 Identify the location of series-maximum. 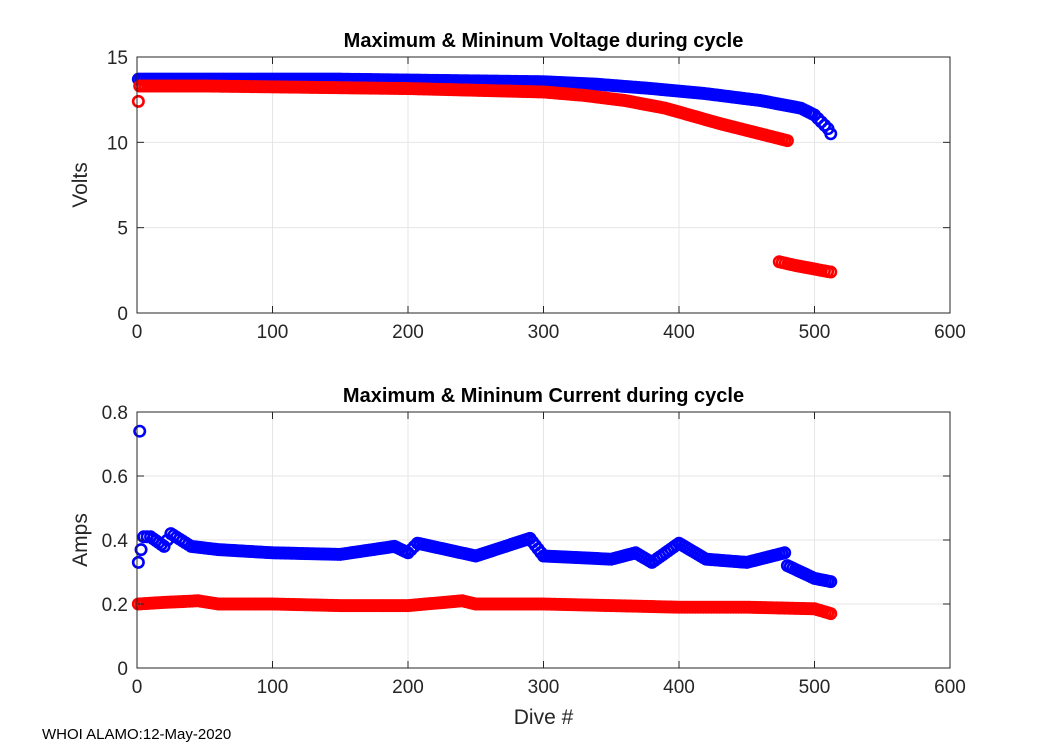
(484, 506).